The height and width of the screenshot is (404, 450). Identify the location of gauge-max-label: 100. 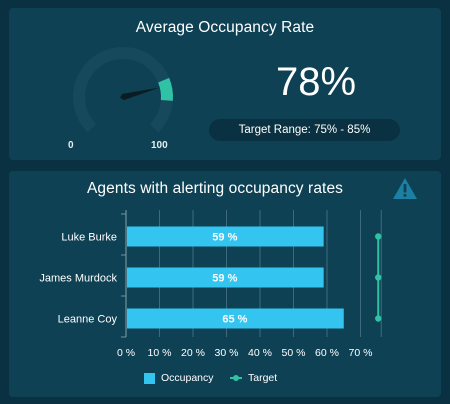
(159, 145).